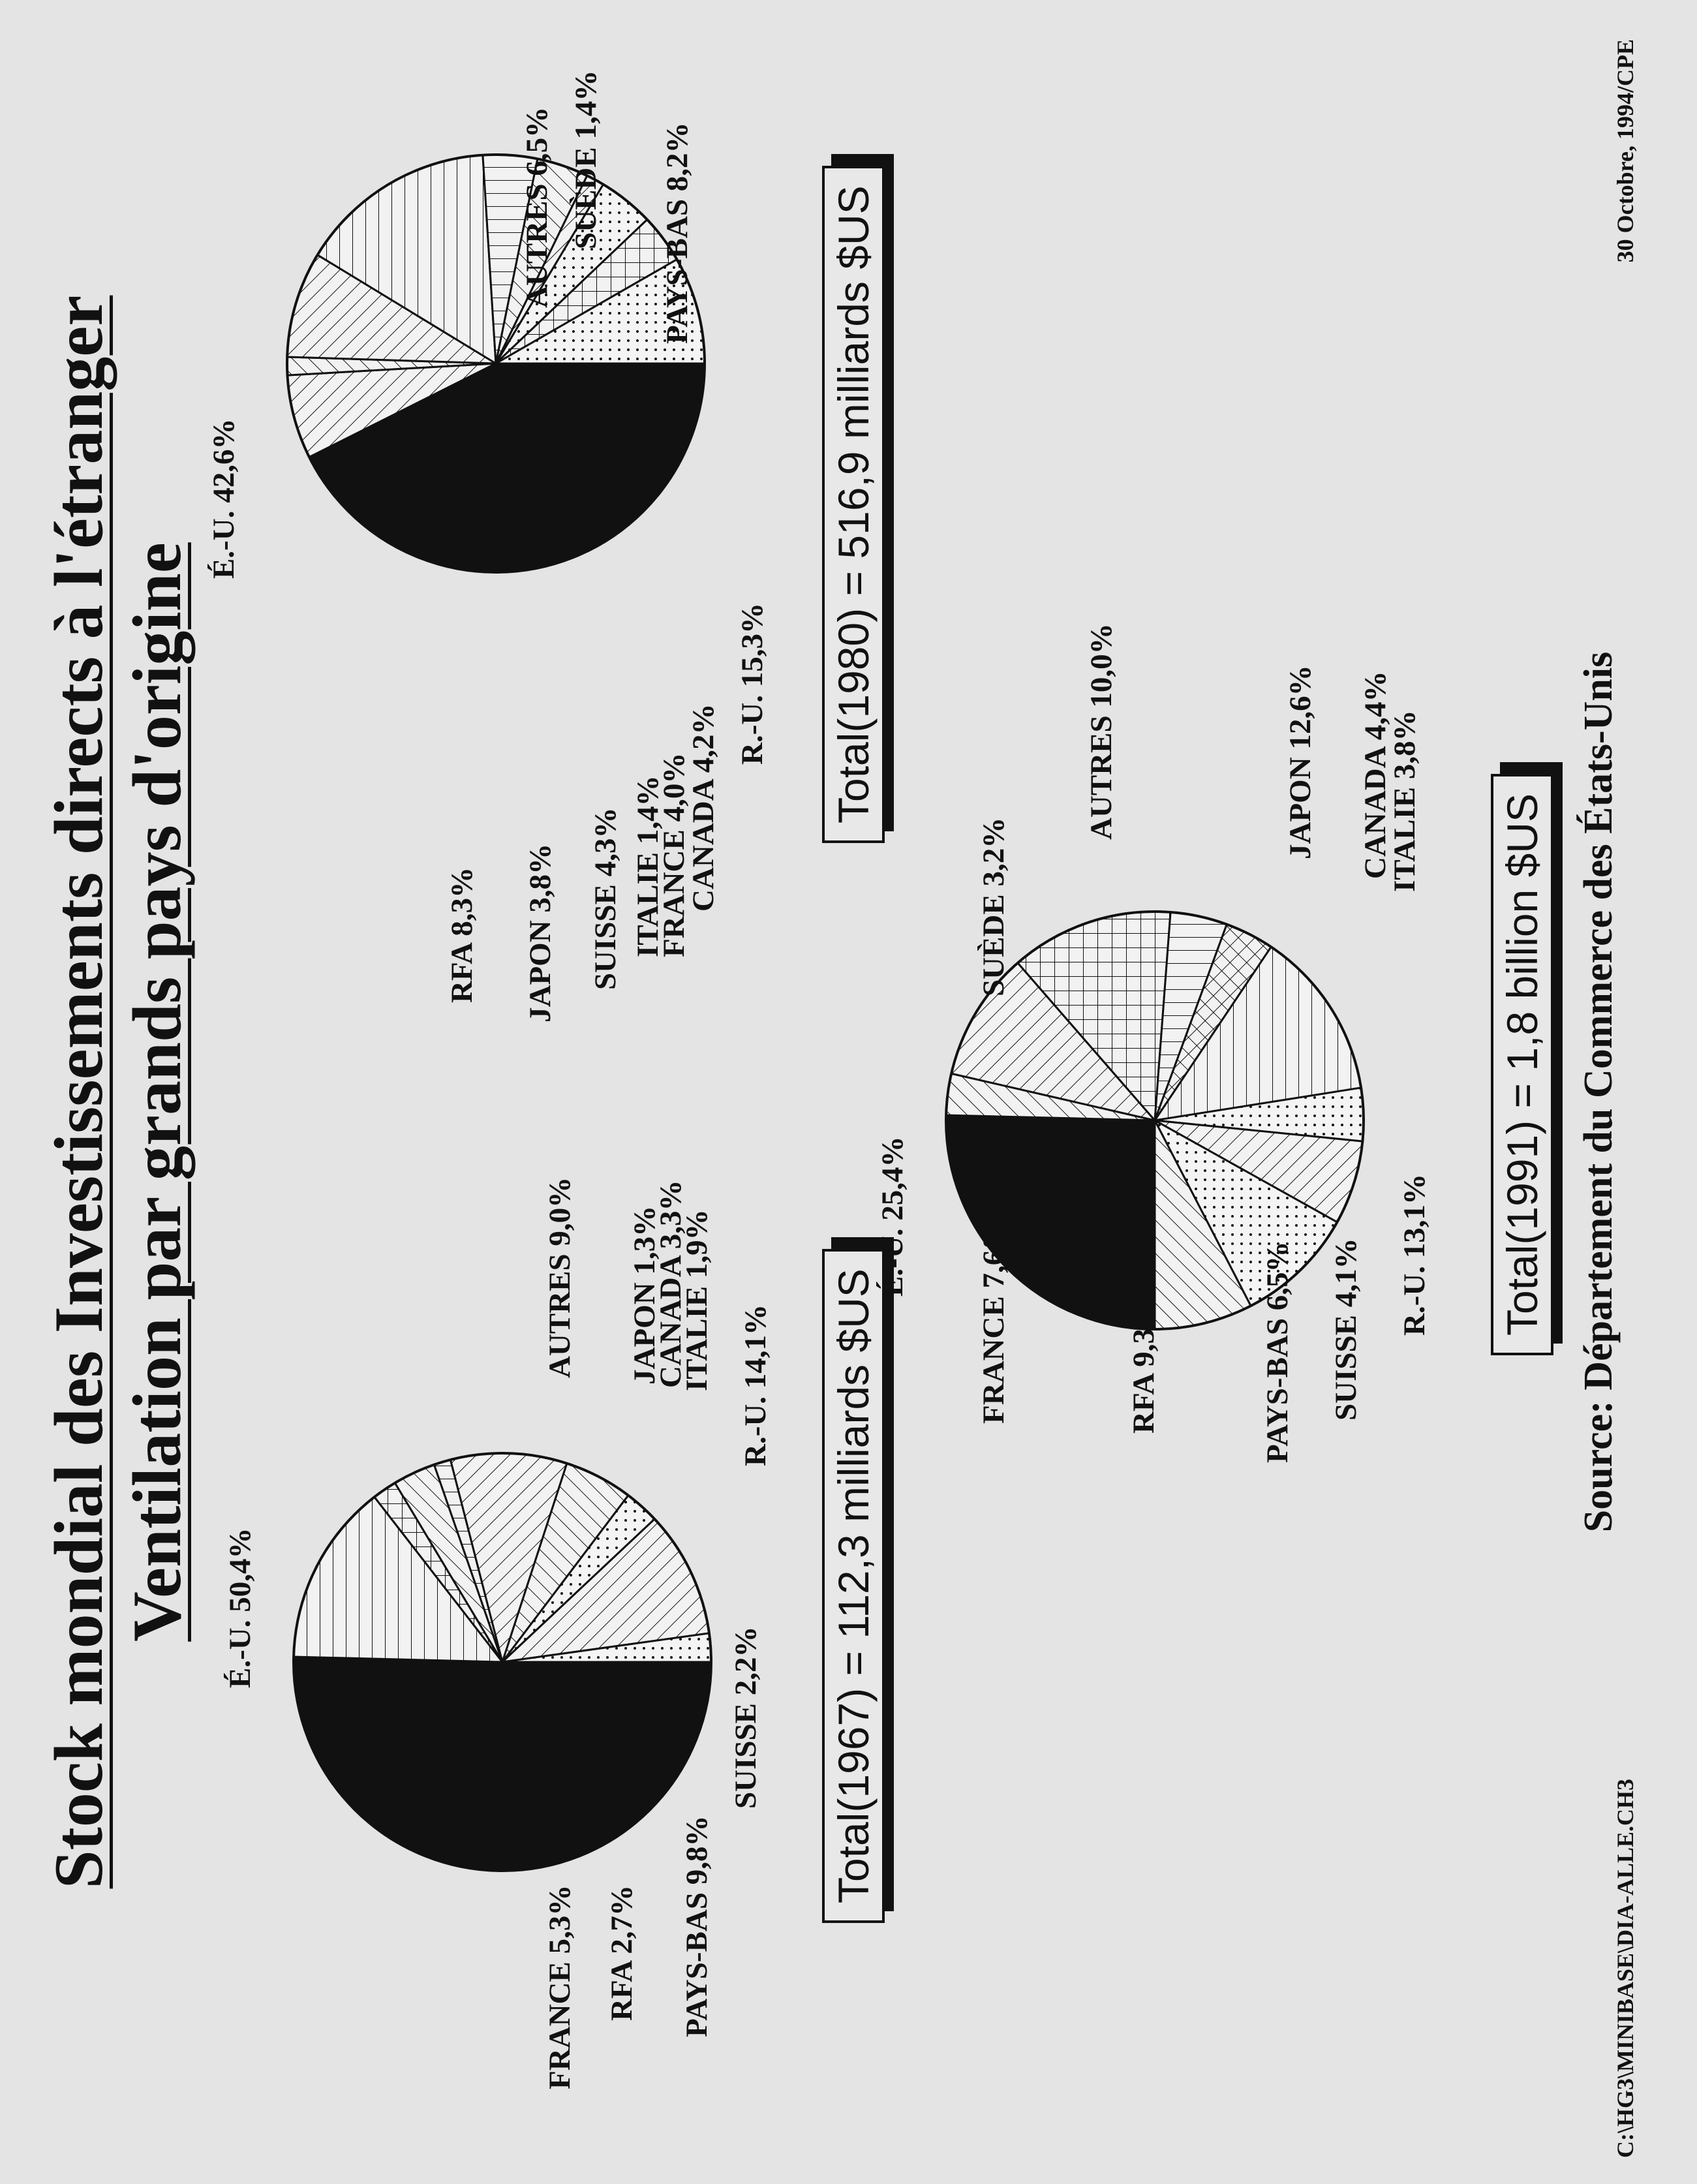 The height and width of the screenshot is (2184, 1697). What do you see at coordinates (1277, 1352) in the screenshot?
I see `label-1991-pays-bas: PAYS-BAS 6,5%` at bounding box center [1277, 1352].